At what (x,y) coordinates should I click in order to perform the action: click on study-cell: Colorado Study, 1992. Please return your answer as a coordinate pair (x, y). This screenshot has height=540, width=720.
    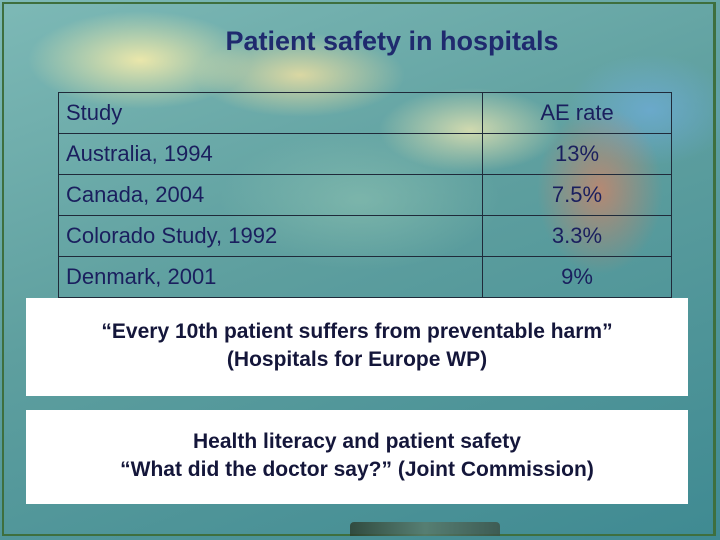
    Looking at the image, I should click on (270, 236).